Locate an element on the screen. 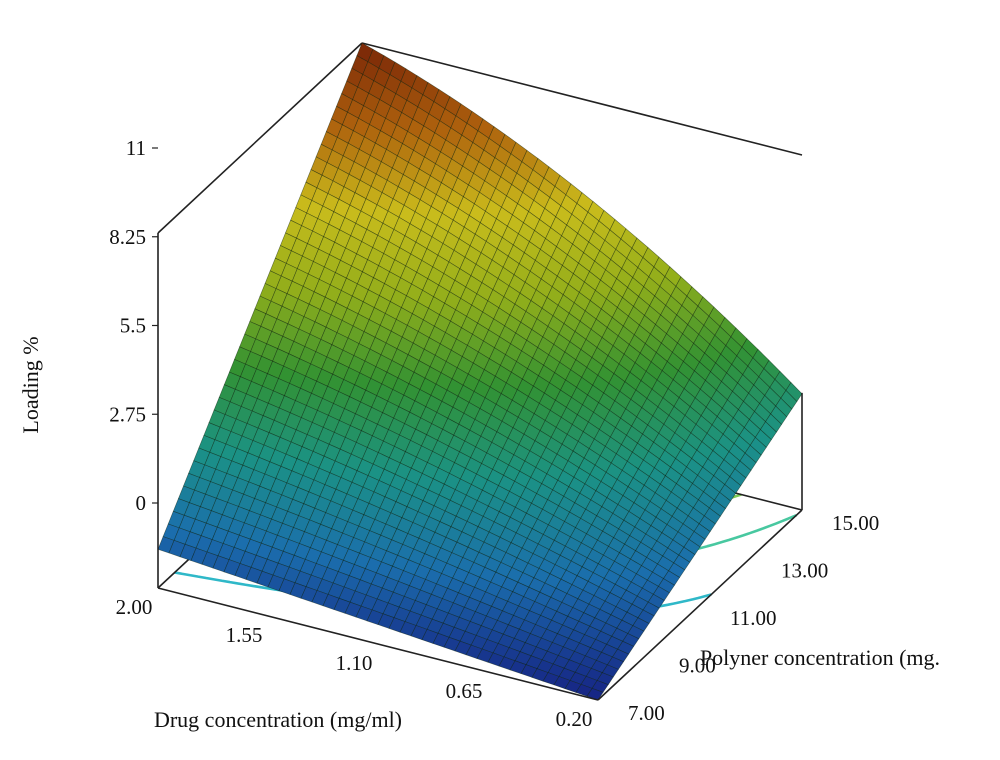 The width and height of the screenshot is (1000, 760). y-tick-label: 15.00 is located at coordinates (855, 523).